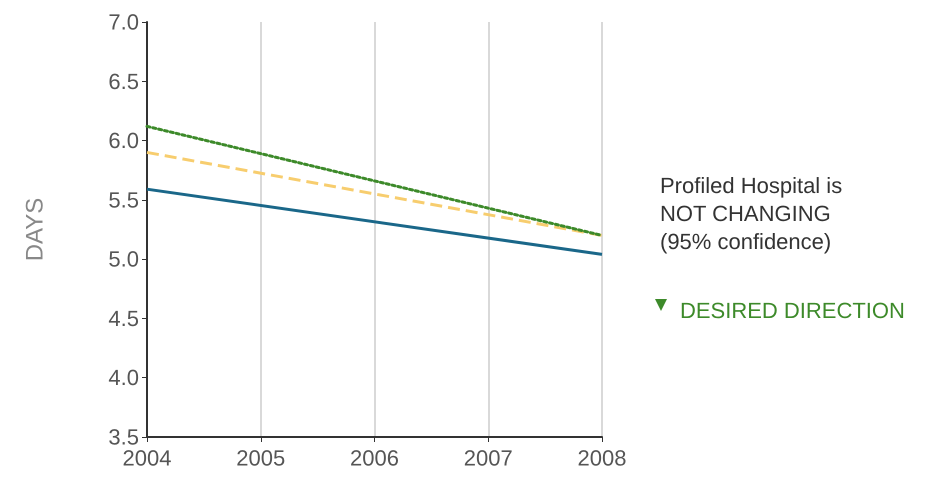  I want to click on text: DESIRED DIRECTION, so click(793, 311).